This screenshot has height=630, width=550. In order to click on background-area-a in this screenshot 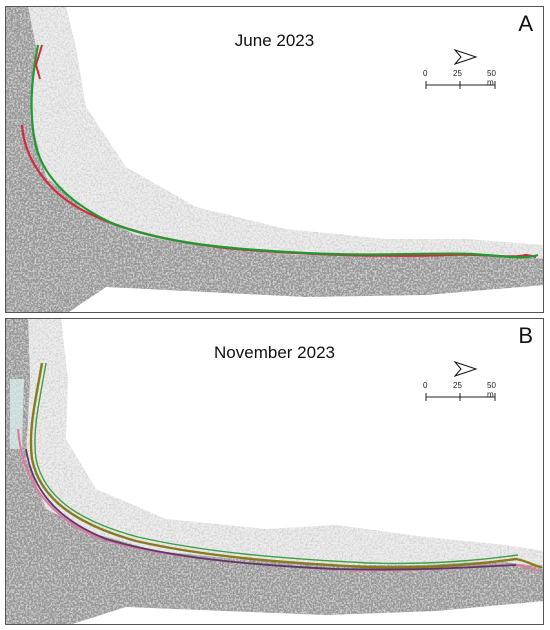, I will do `click(305, 298)`.